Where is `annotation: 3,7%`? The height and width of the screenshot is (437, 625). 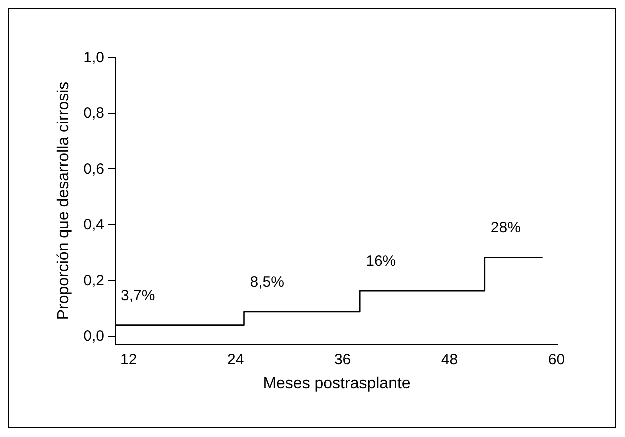 annotation: 3,7% is located at coordinates (138, 295).